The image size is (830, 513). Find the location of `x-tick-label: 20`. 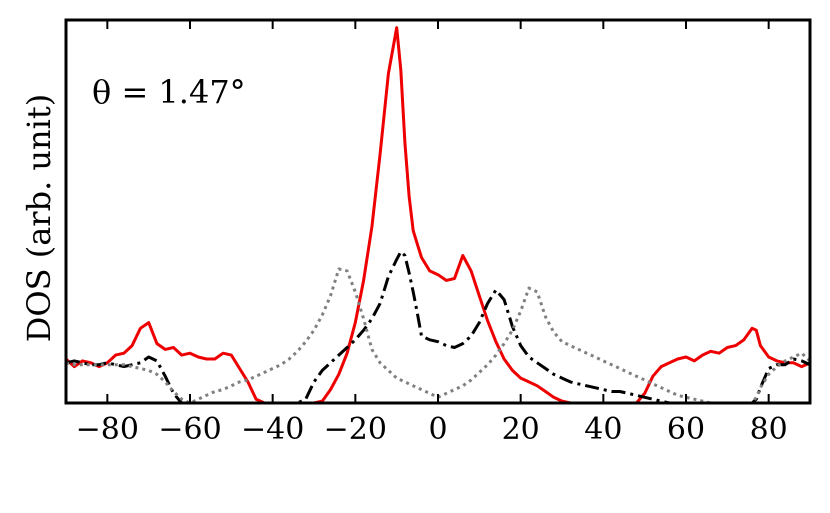

x-tick-label: 20 is located at coordinates (521, 429).